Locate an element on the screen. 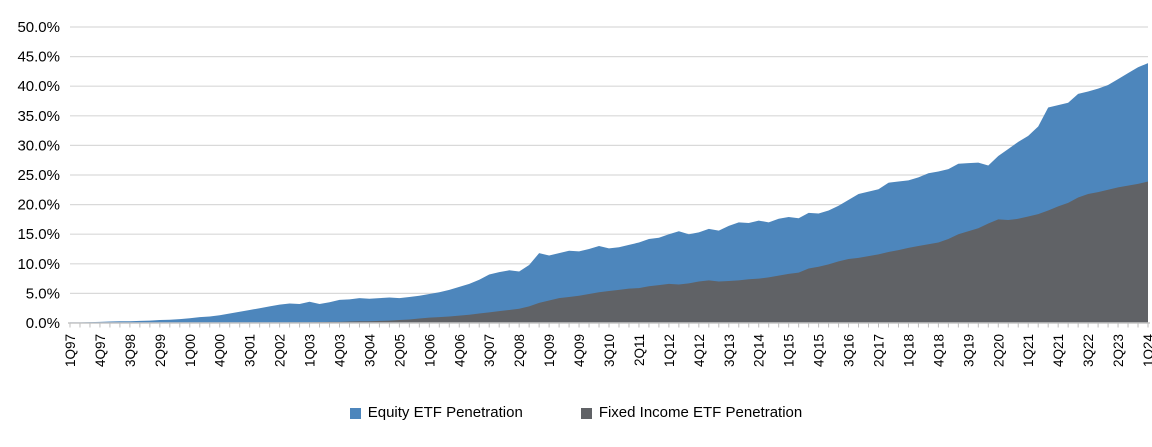 This screenshot has height=447, width=1152. x-axis-label: 2Q02 is located at coordinates (280, 350).